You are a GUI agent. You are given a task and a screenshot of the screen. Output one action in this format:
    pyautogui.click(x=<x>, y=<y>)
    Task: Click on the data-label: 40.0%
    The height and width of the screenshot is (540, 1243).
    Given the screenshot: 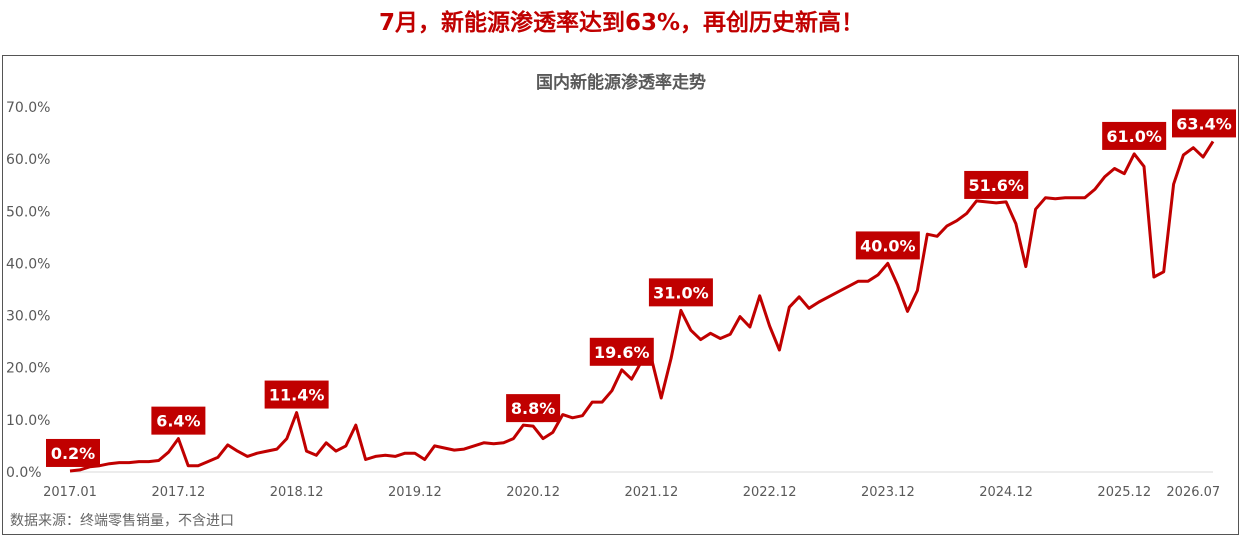 What is the action you would take?
    pyautogui.click(x=887, y=245)
    